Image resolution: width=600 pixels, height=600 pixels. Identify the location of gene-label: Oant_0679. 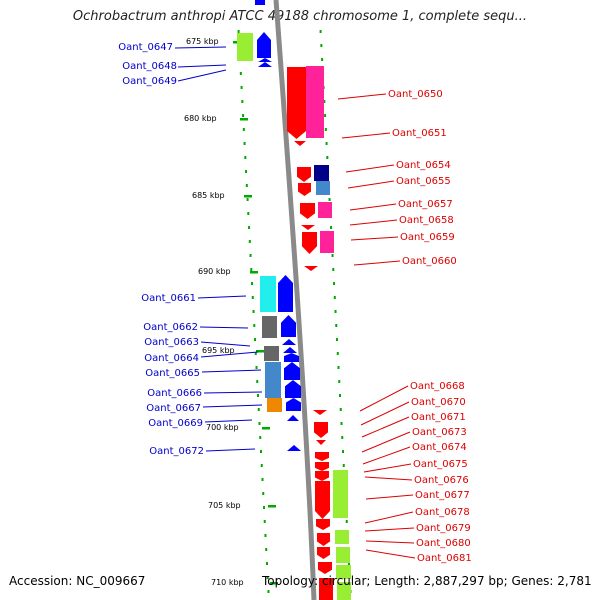
(443, 528).